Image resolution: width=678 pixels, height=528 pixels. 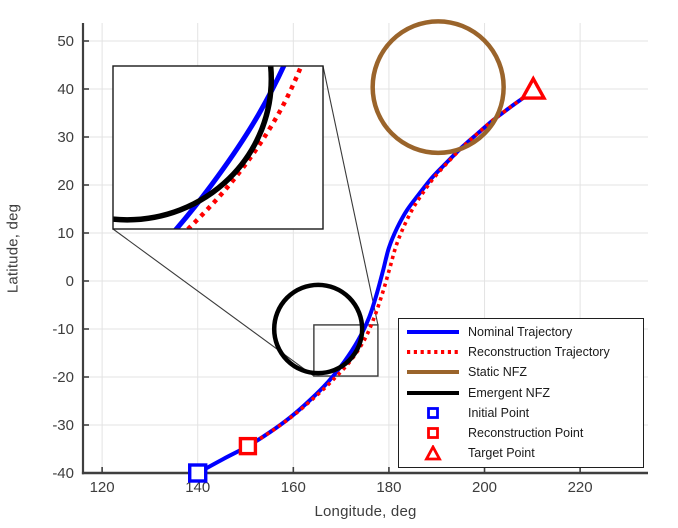 I want to click on legend-entry-nominal-trajectory: Nominal Trajectory, so click(x=523, y=332).